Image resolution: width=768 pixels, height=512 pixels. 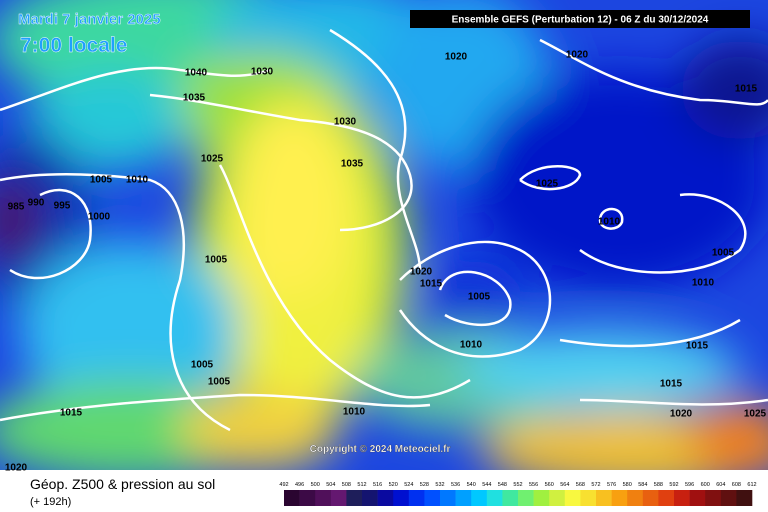 What do you see at coordinates (50, 502) in the screenshot?
I see `footer-lead: (+ 192h)` at bounding box center [50, 502].